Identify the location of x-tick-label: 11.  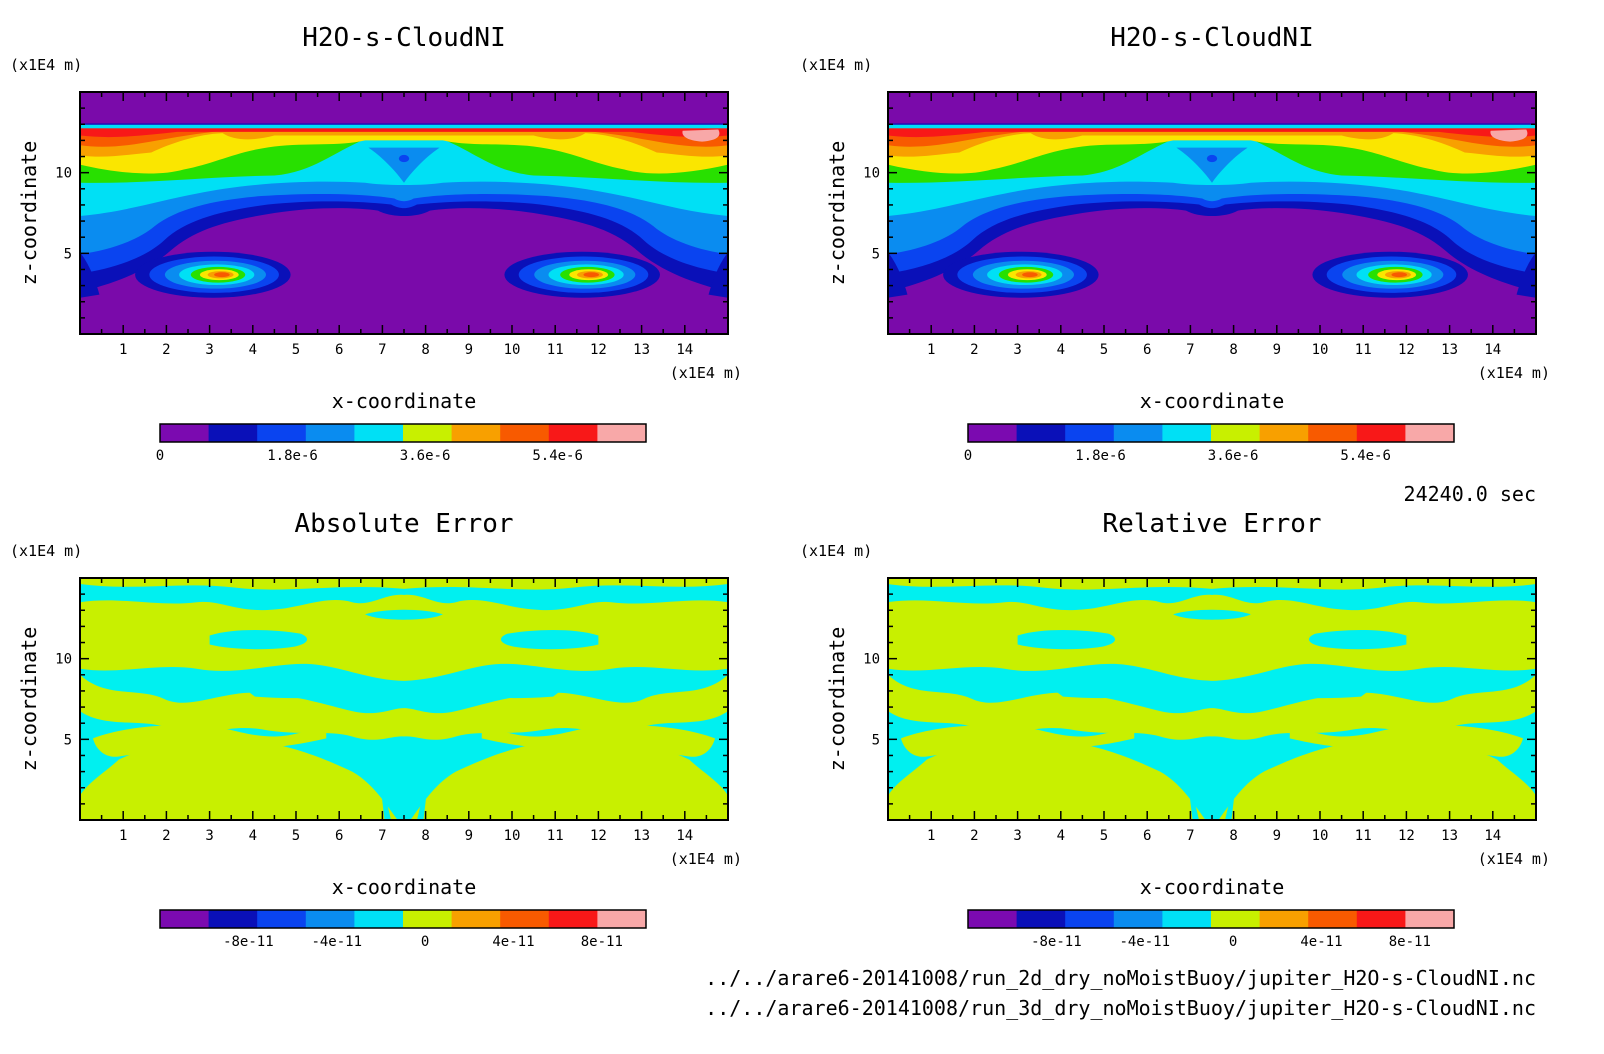
(555, 350).